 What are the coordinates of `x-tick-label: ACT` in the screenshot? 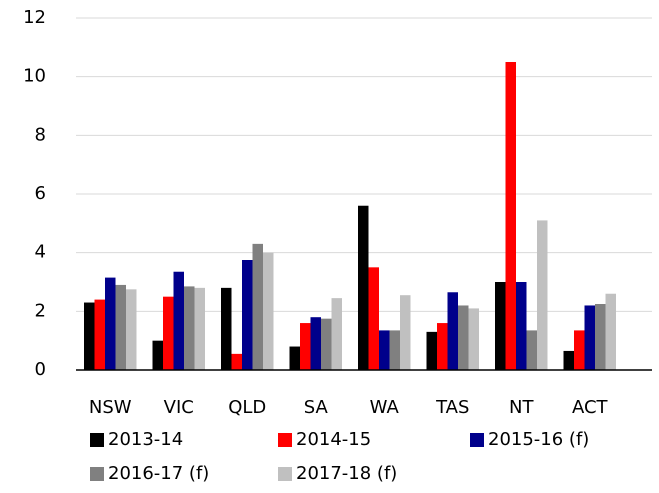 It's located at (590, 407).